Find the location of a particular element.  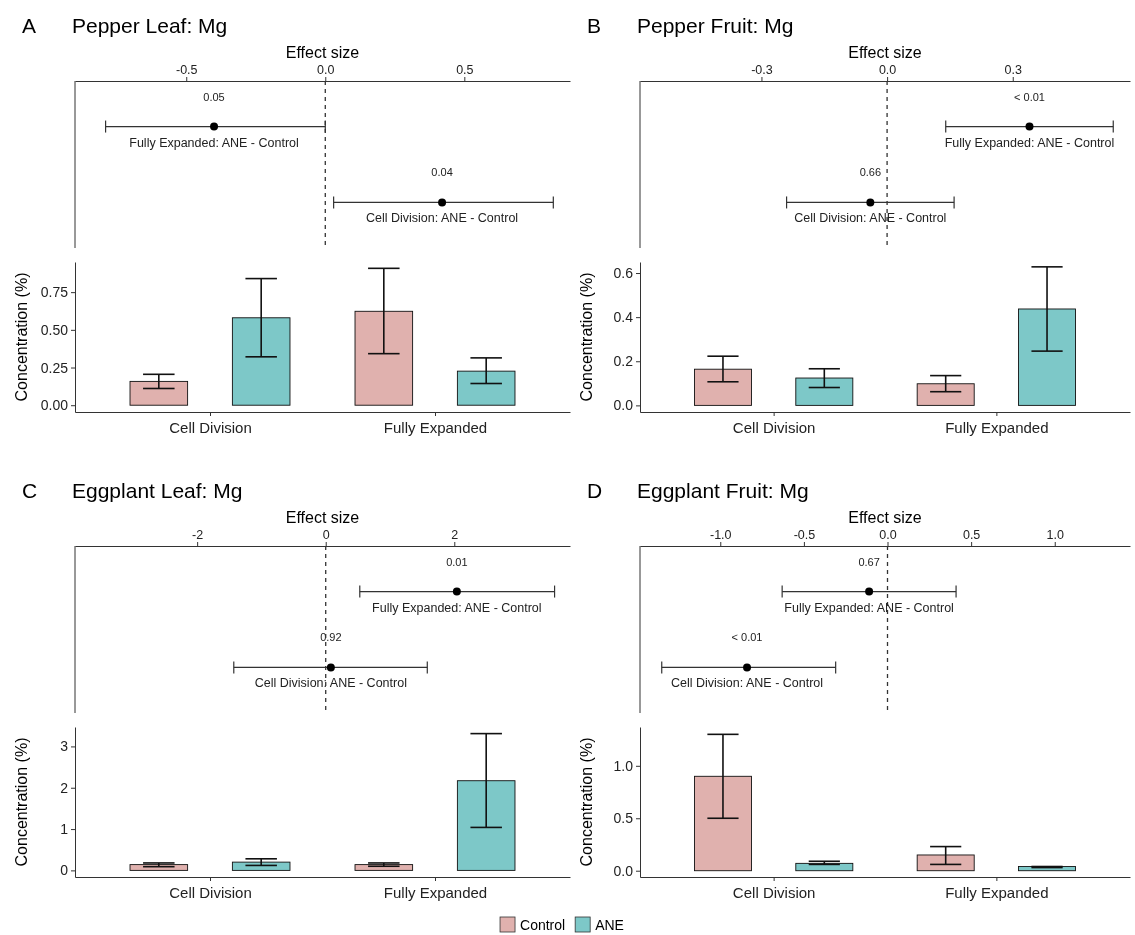

y-tick-label: 0.75 is located at coordinates (54, 292).